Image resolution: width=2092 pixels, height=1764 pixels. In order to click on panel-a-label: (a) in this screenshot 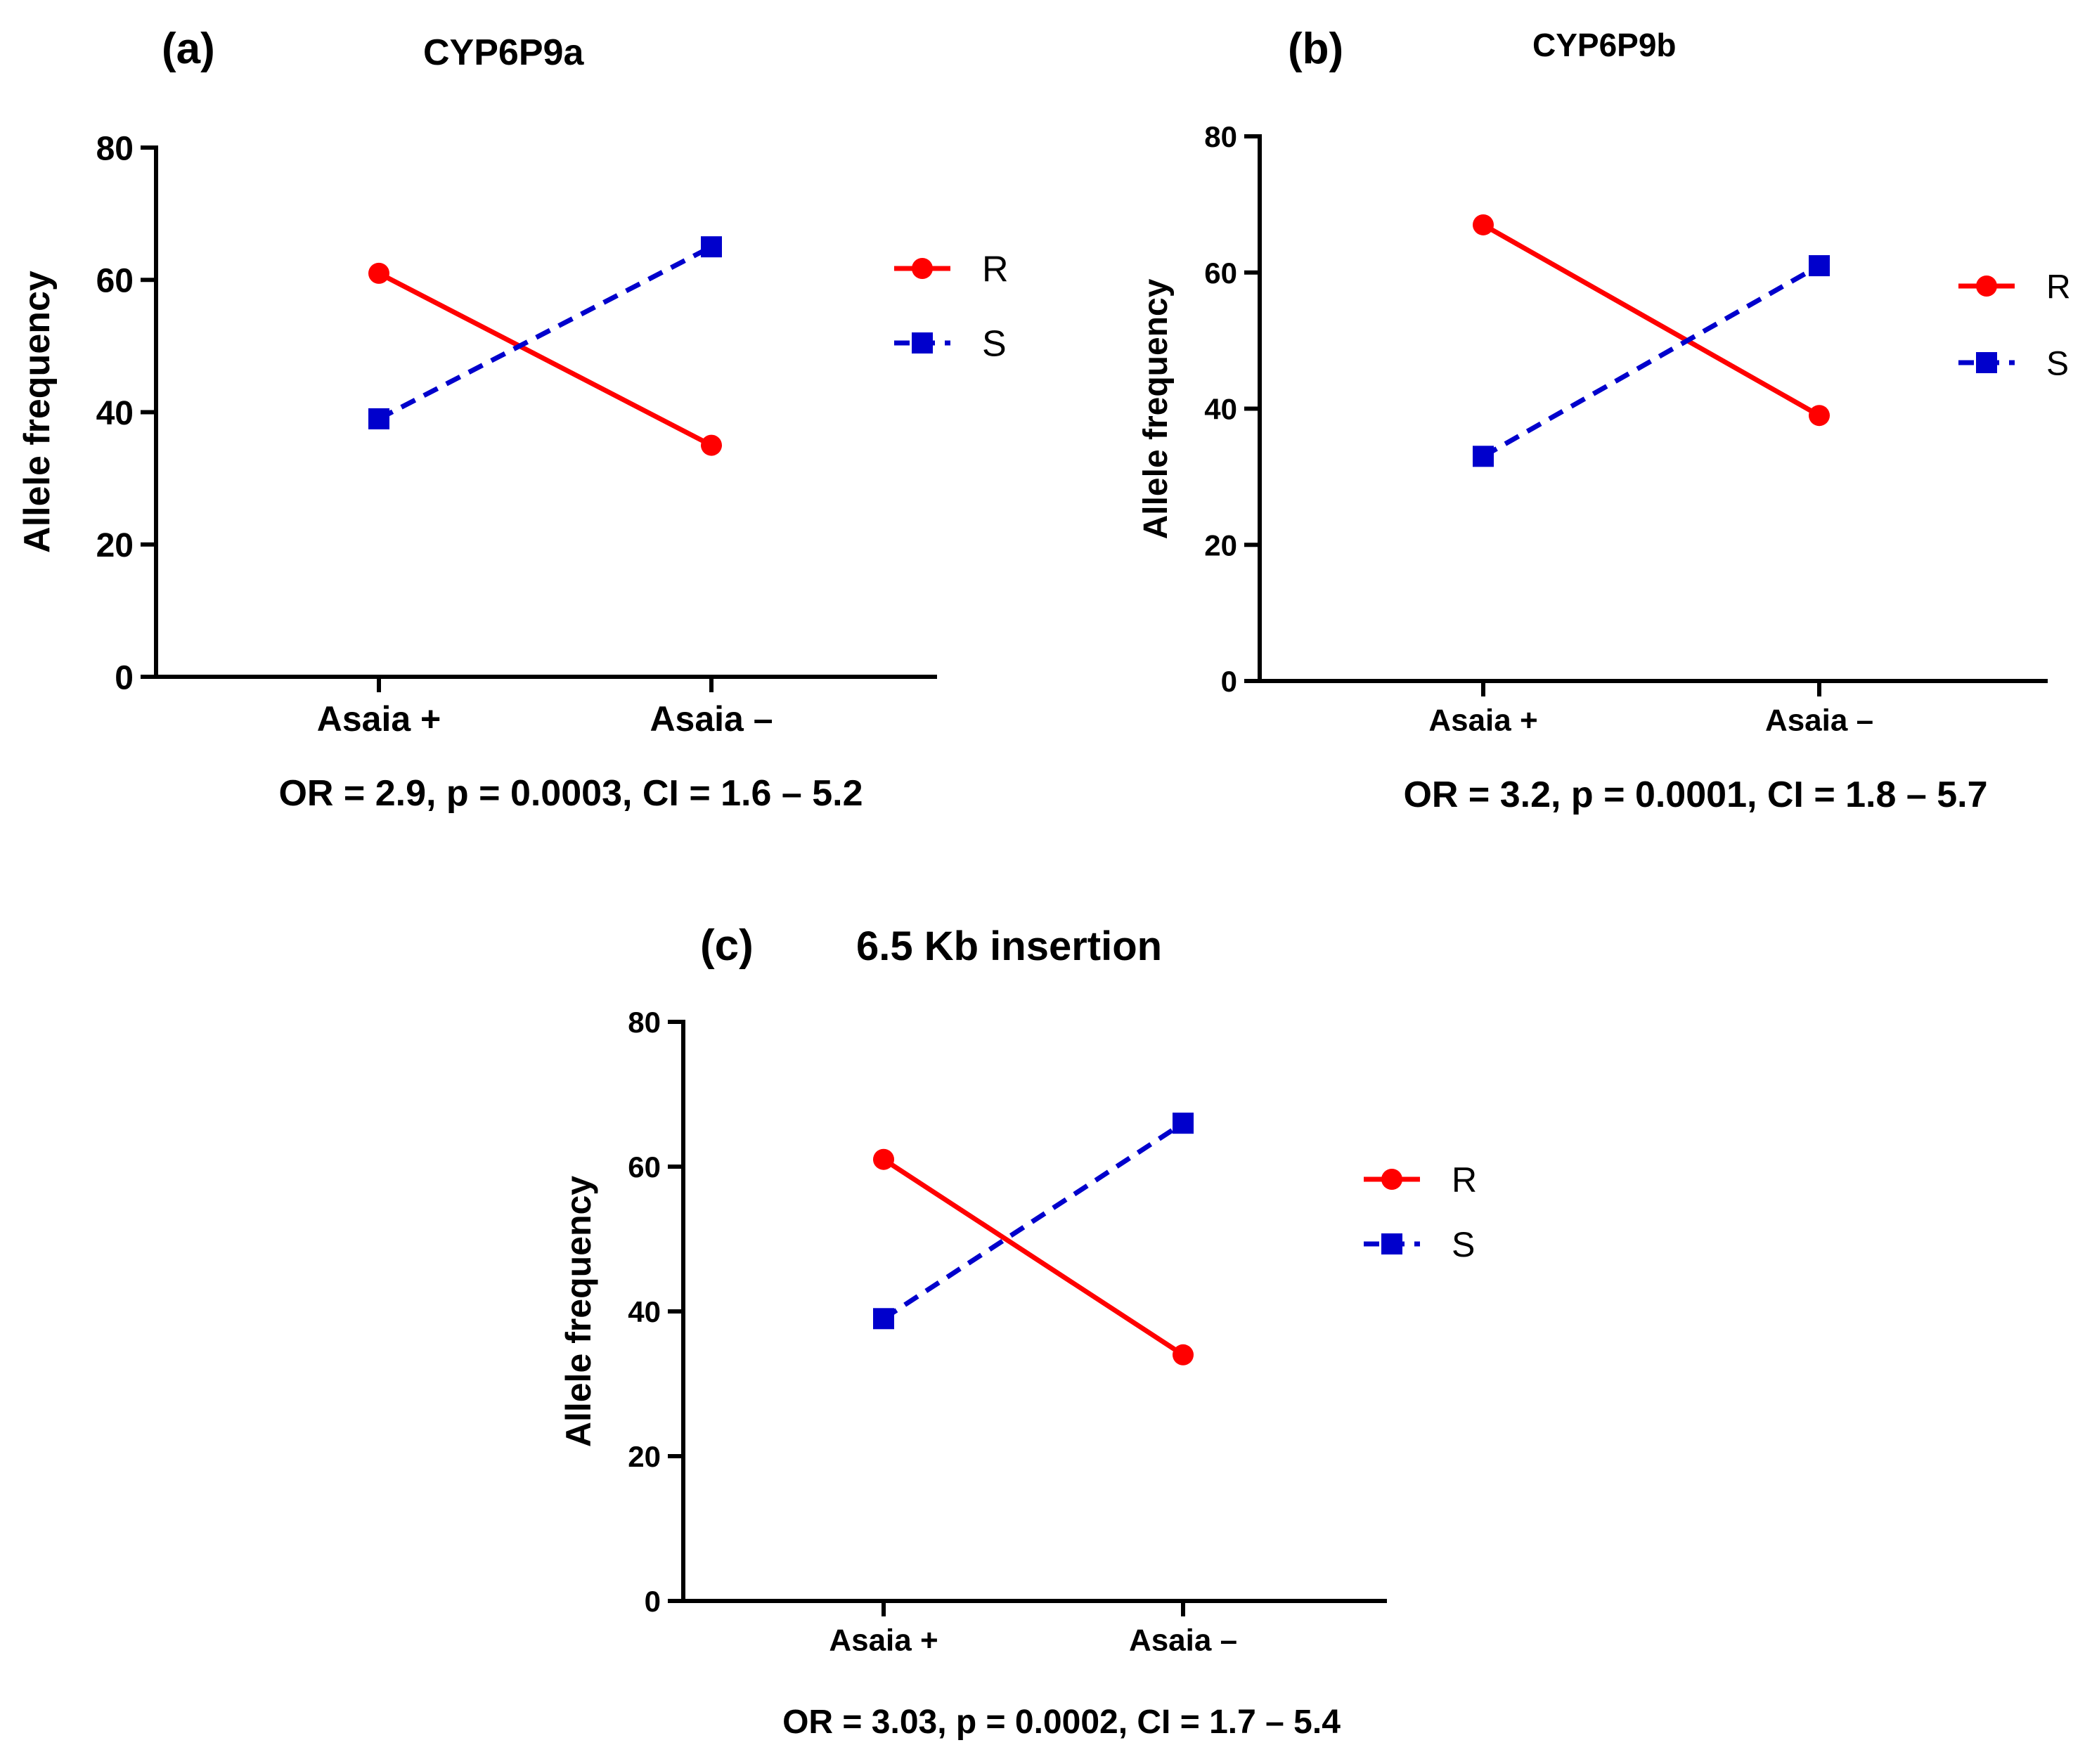, I will do `click(189, 49)`.